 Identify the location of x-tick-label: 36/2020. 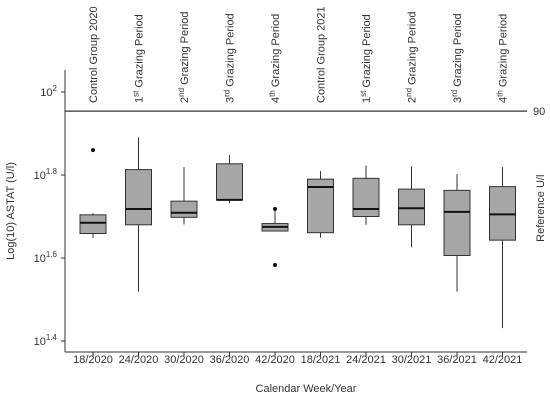
(230, 360).